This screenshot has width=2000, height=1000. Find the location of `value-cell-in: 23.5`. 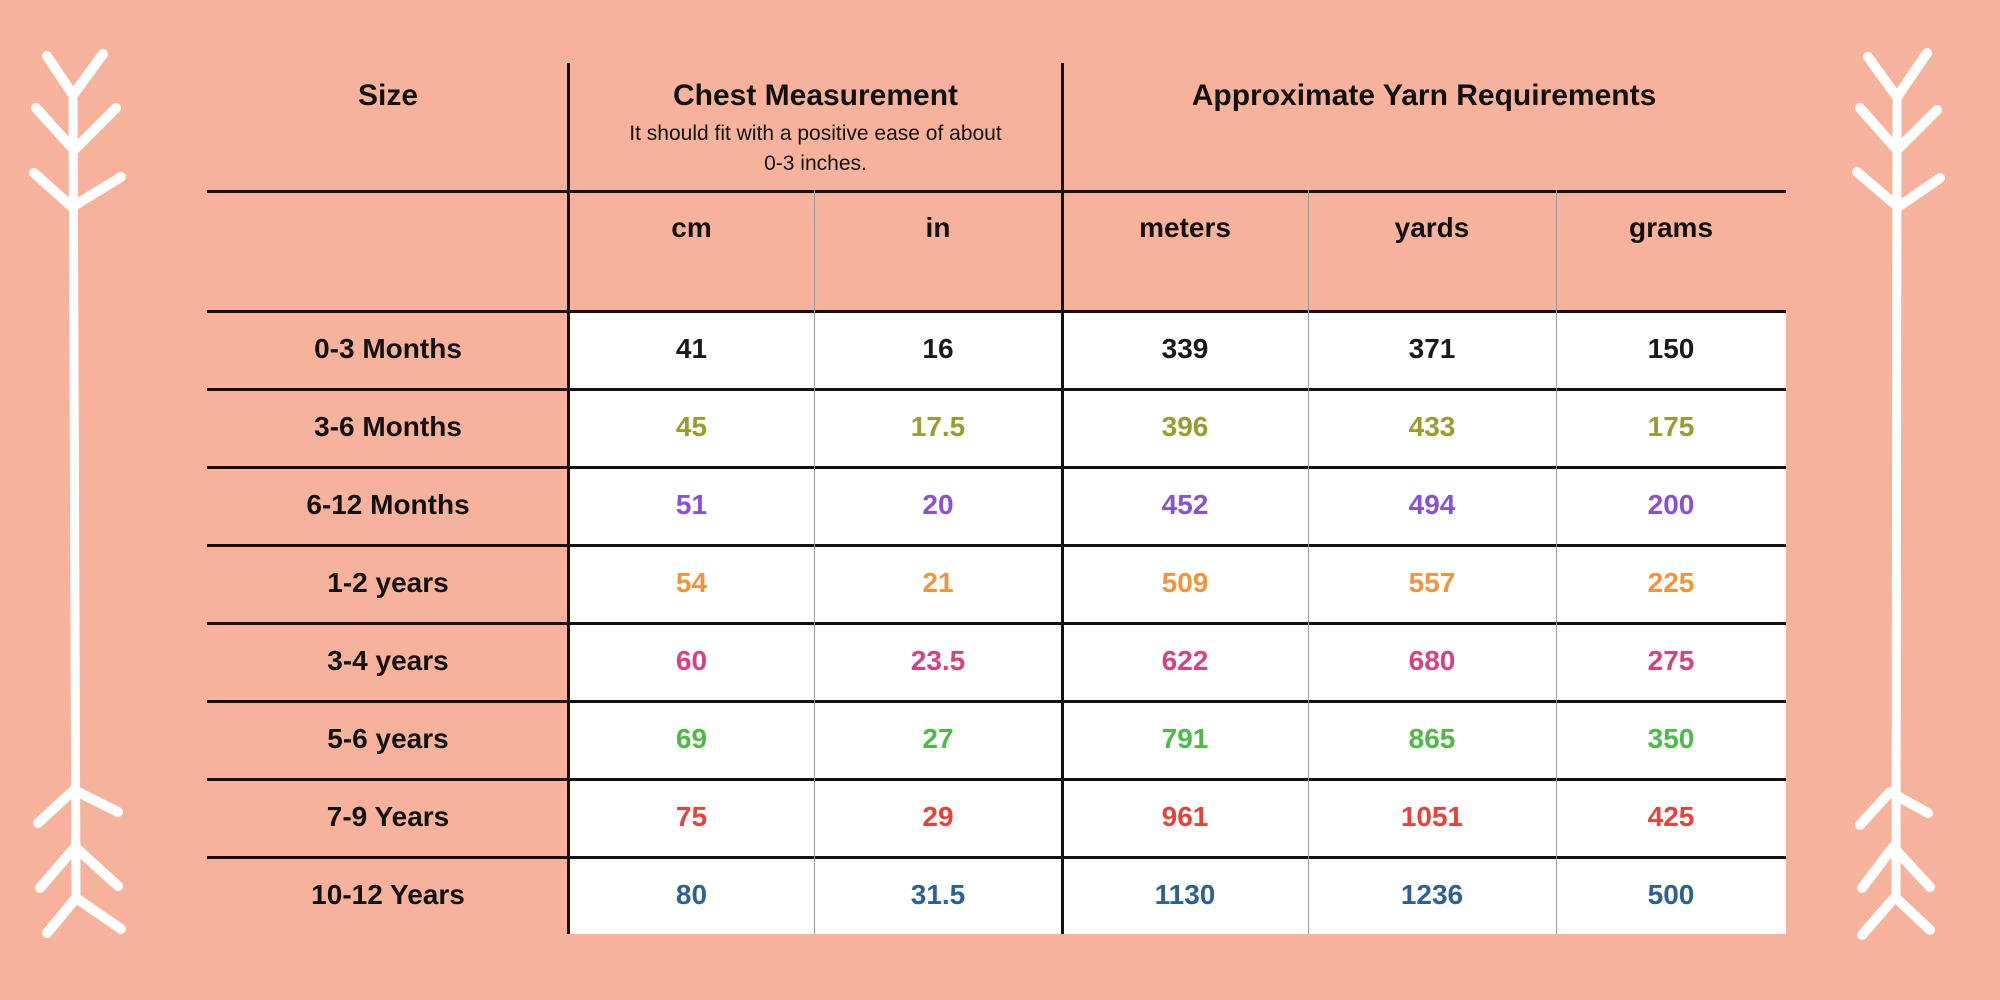

value-cell-in: 23.5 is located at coordinates (938, 661).